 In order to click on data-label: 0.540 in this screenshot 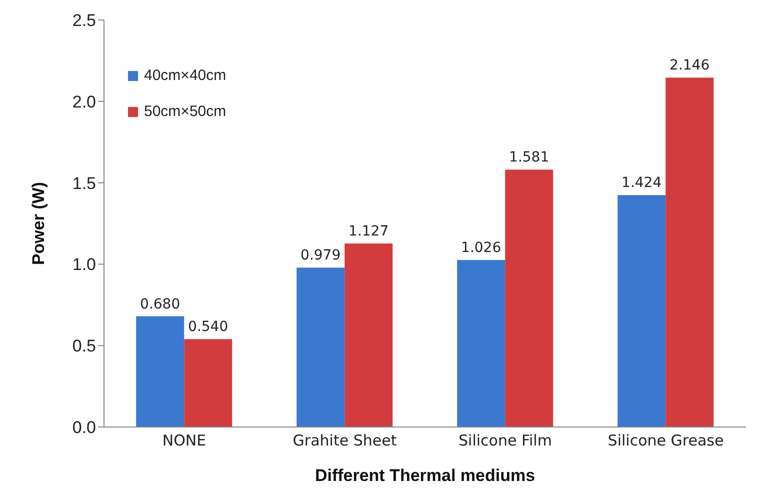, I will do `click(208, 327)`.